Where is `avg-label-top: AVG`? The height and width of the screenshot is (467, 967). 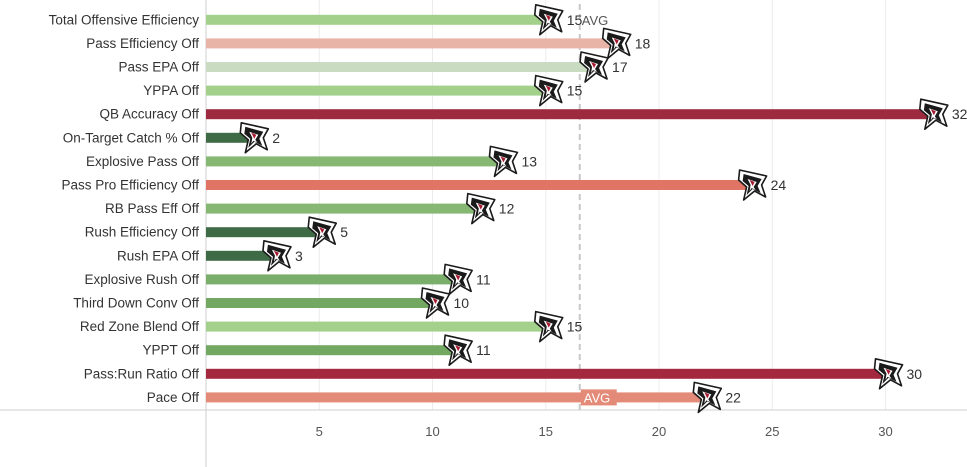 avg-label-top: AVG is located at coordinates (595, 20).